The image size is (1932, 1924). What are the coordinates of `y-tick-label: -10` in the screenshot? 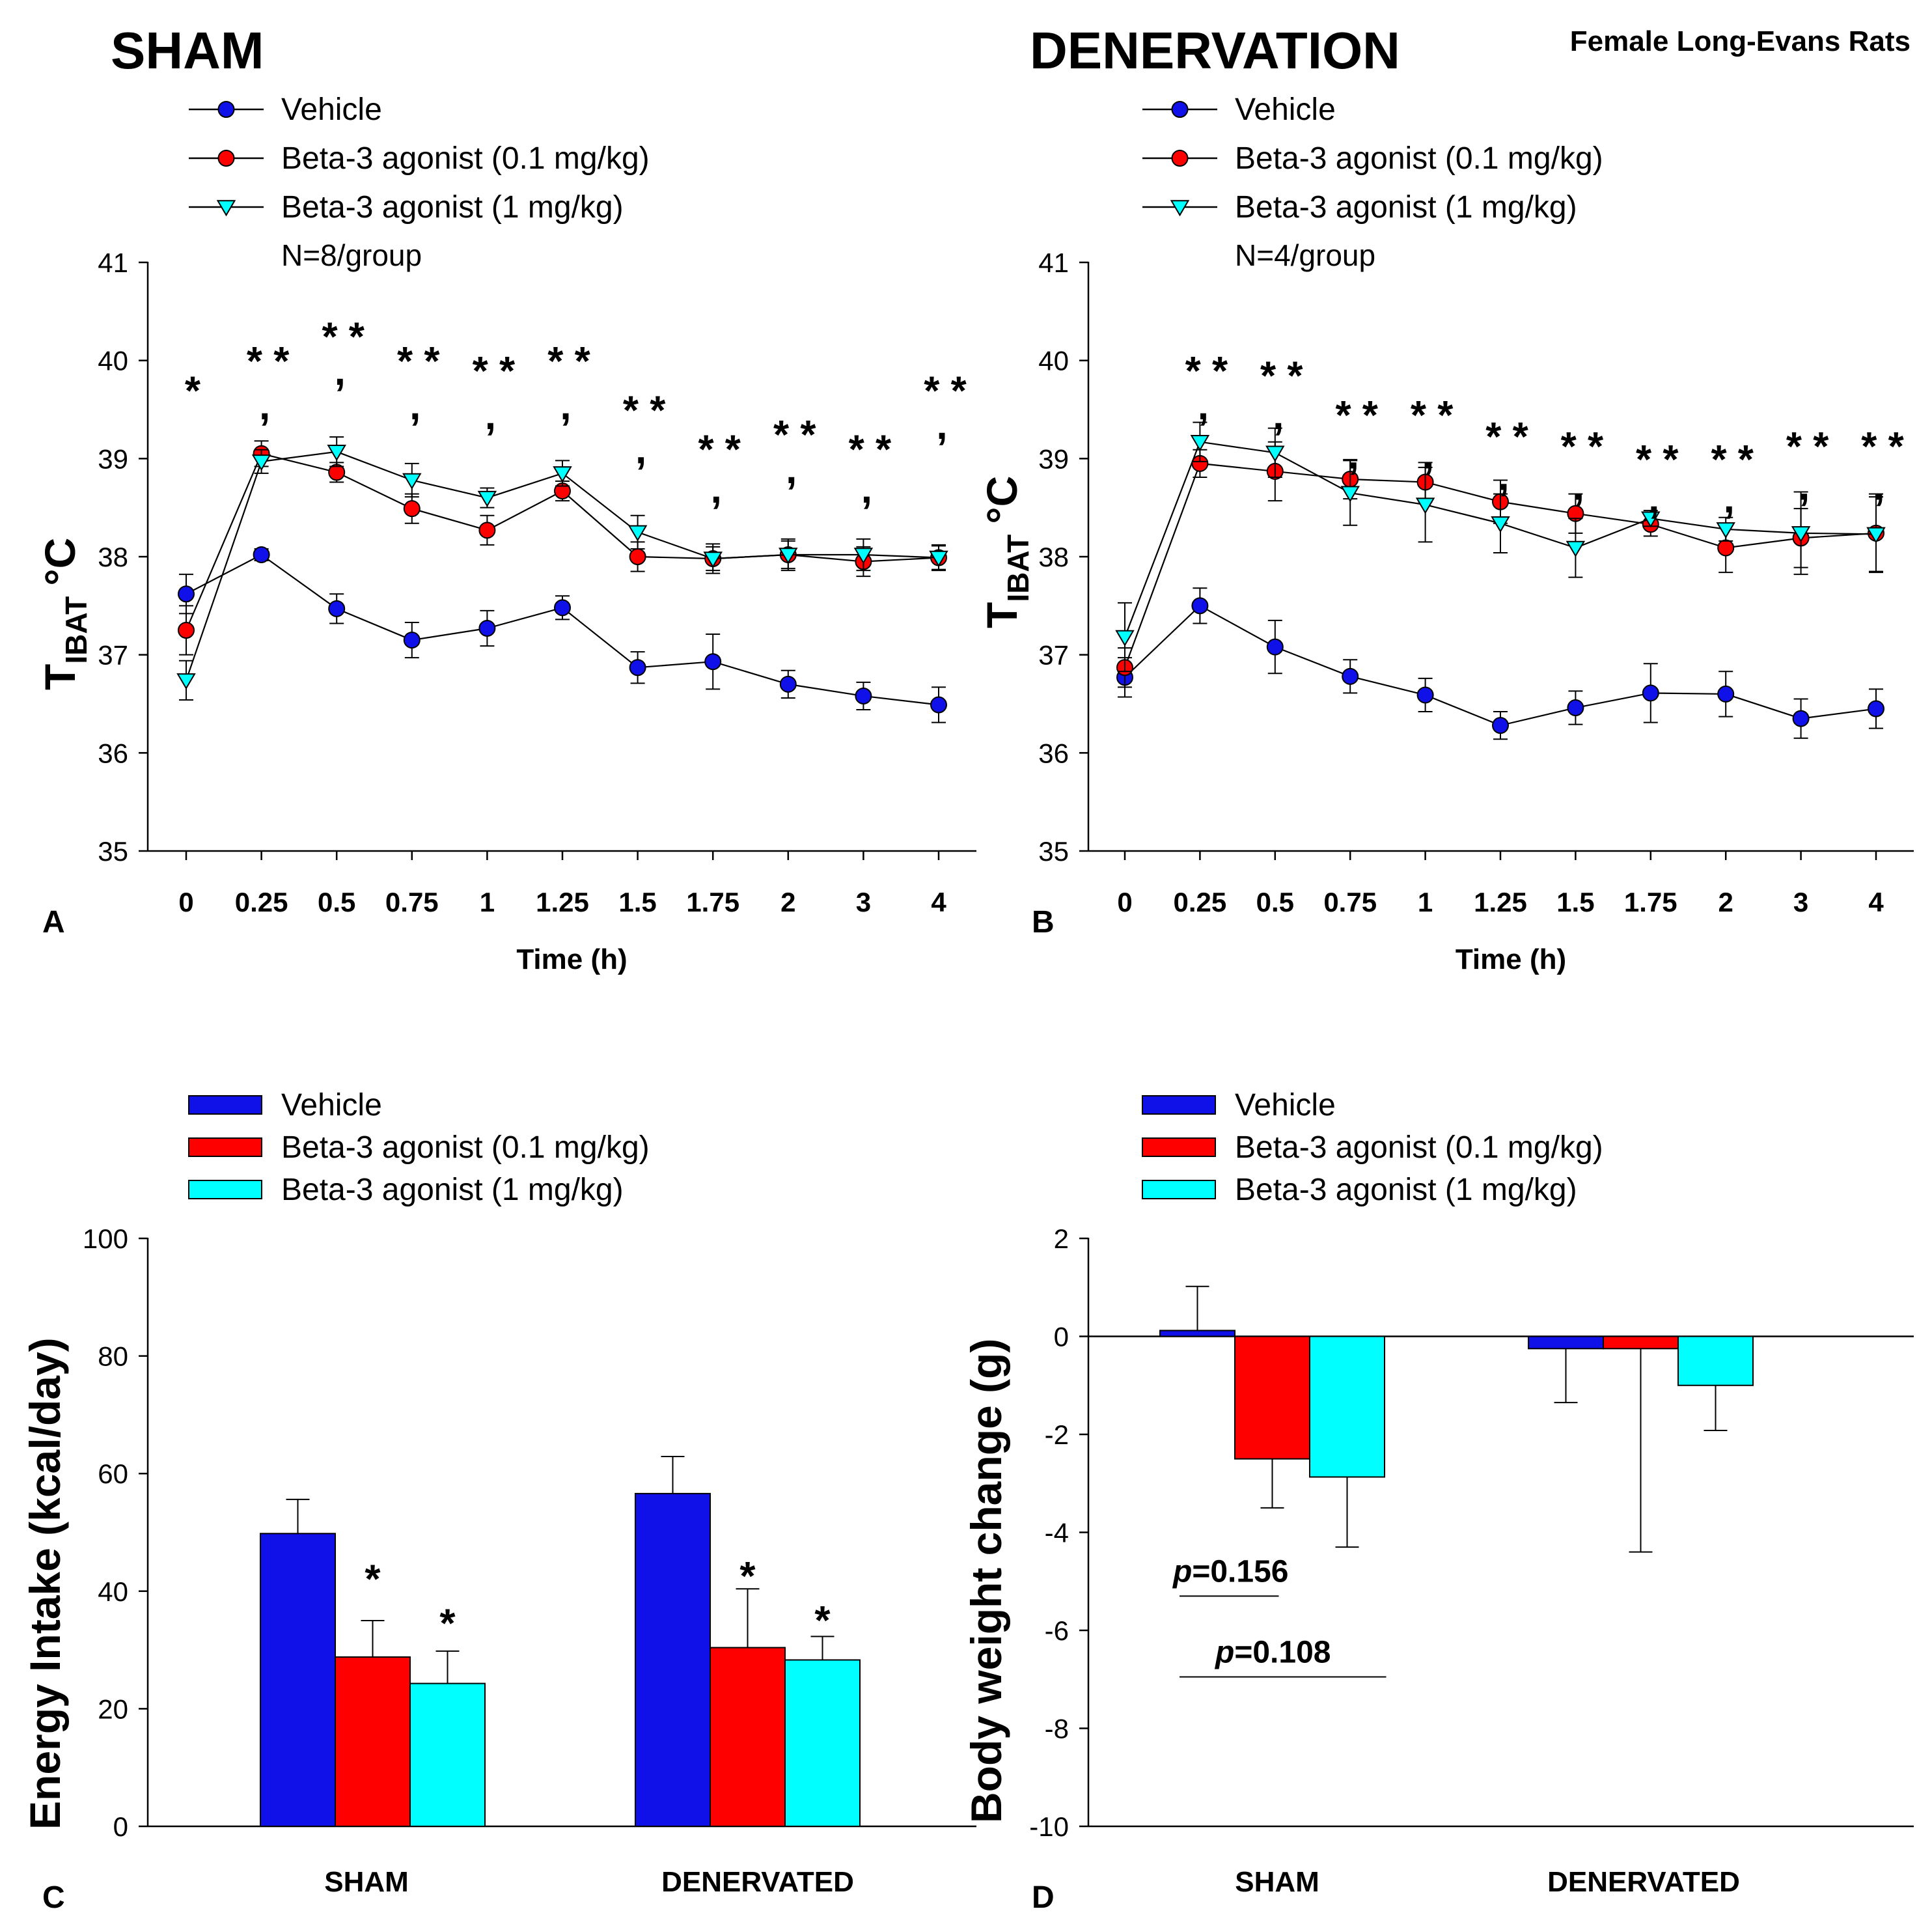 It's located at (1049, 1826).